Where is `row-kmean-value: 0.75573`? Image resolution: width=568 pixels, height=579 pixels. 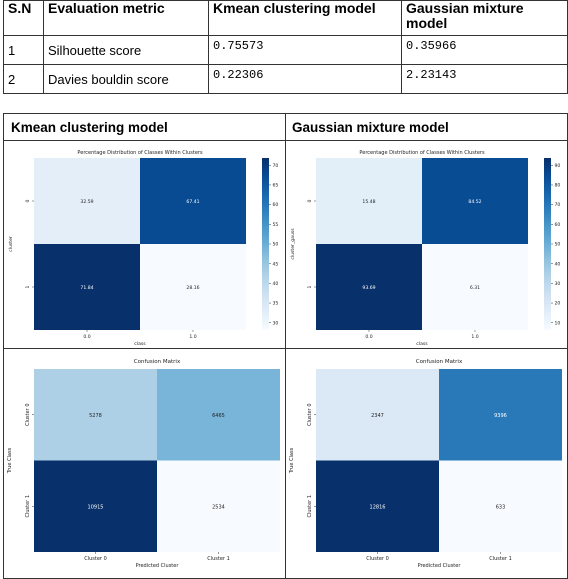
row-kmean-value: 0.75573 is located at coordinates (305, 50).